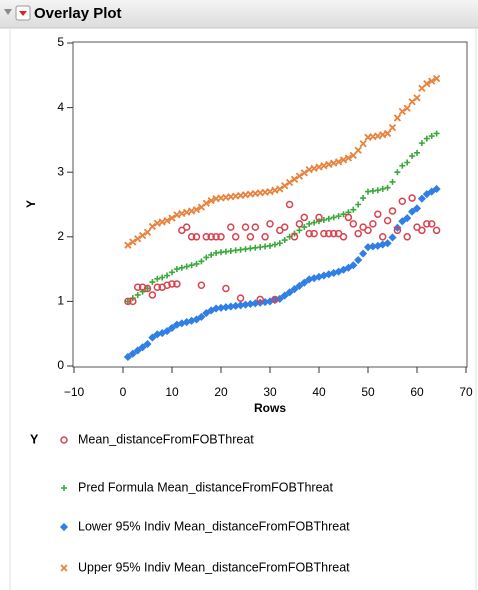 Image resolution: width=478 pixels, height=590 pixels. I want to click on x-tick-label: 50, so click(368, 392).